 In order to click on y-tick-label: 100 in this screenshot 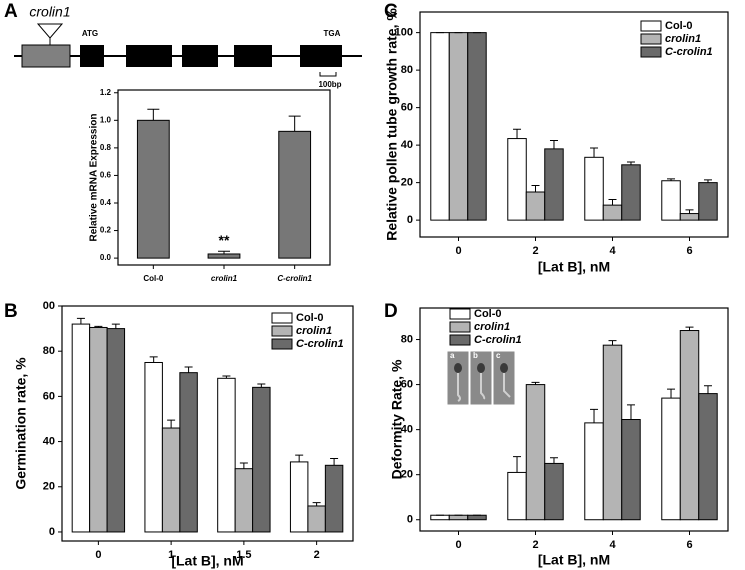, I will do `click(404, 33)`.